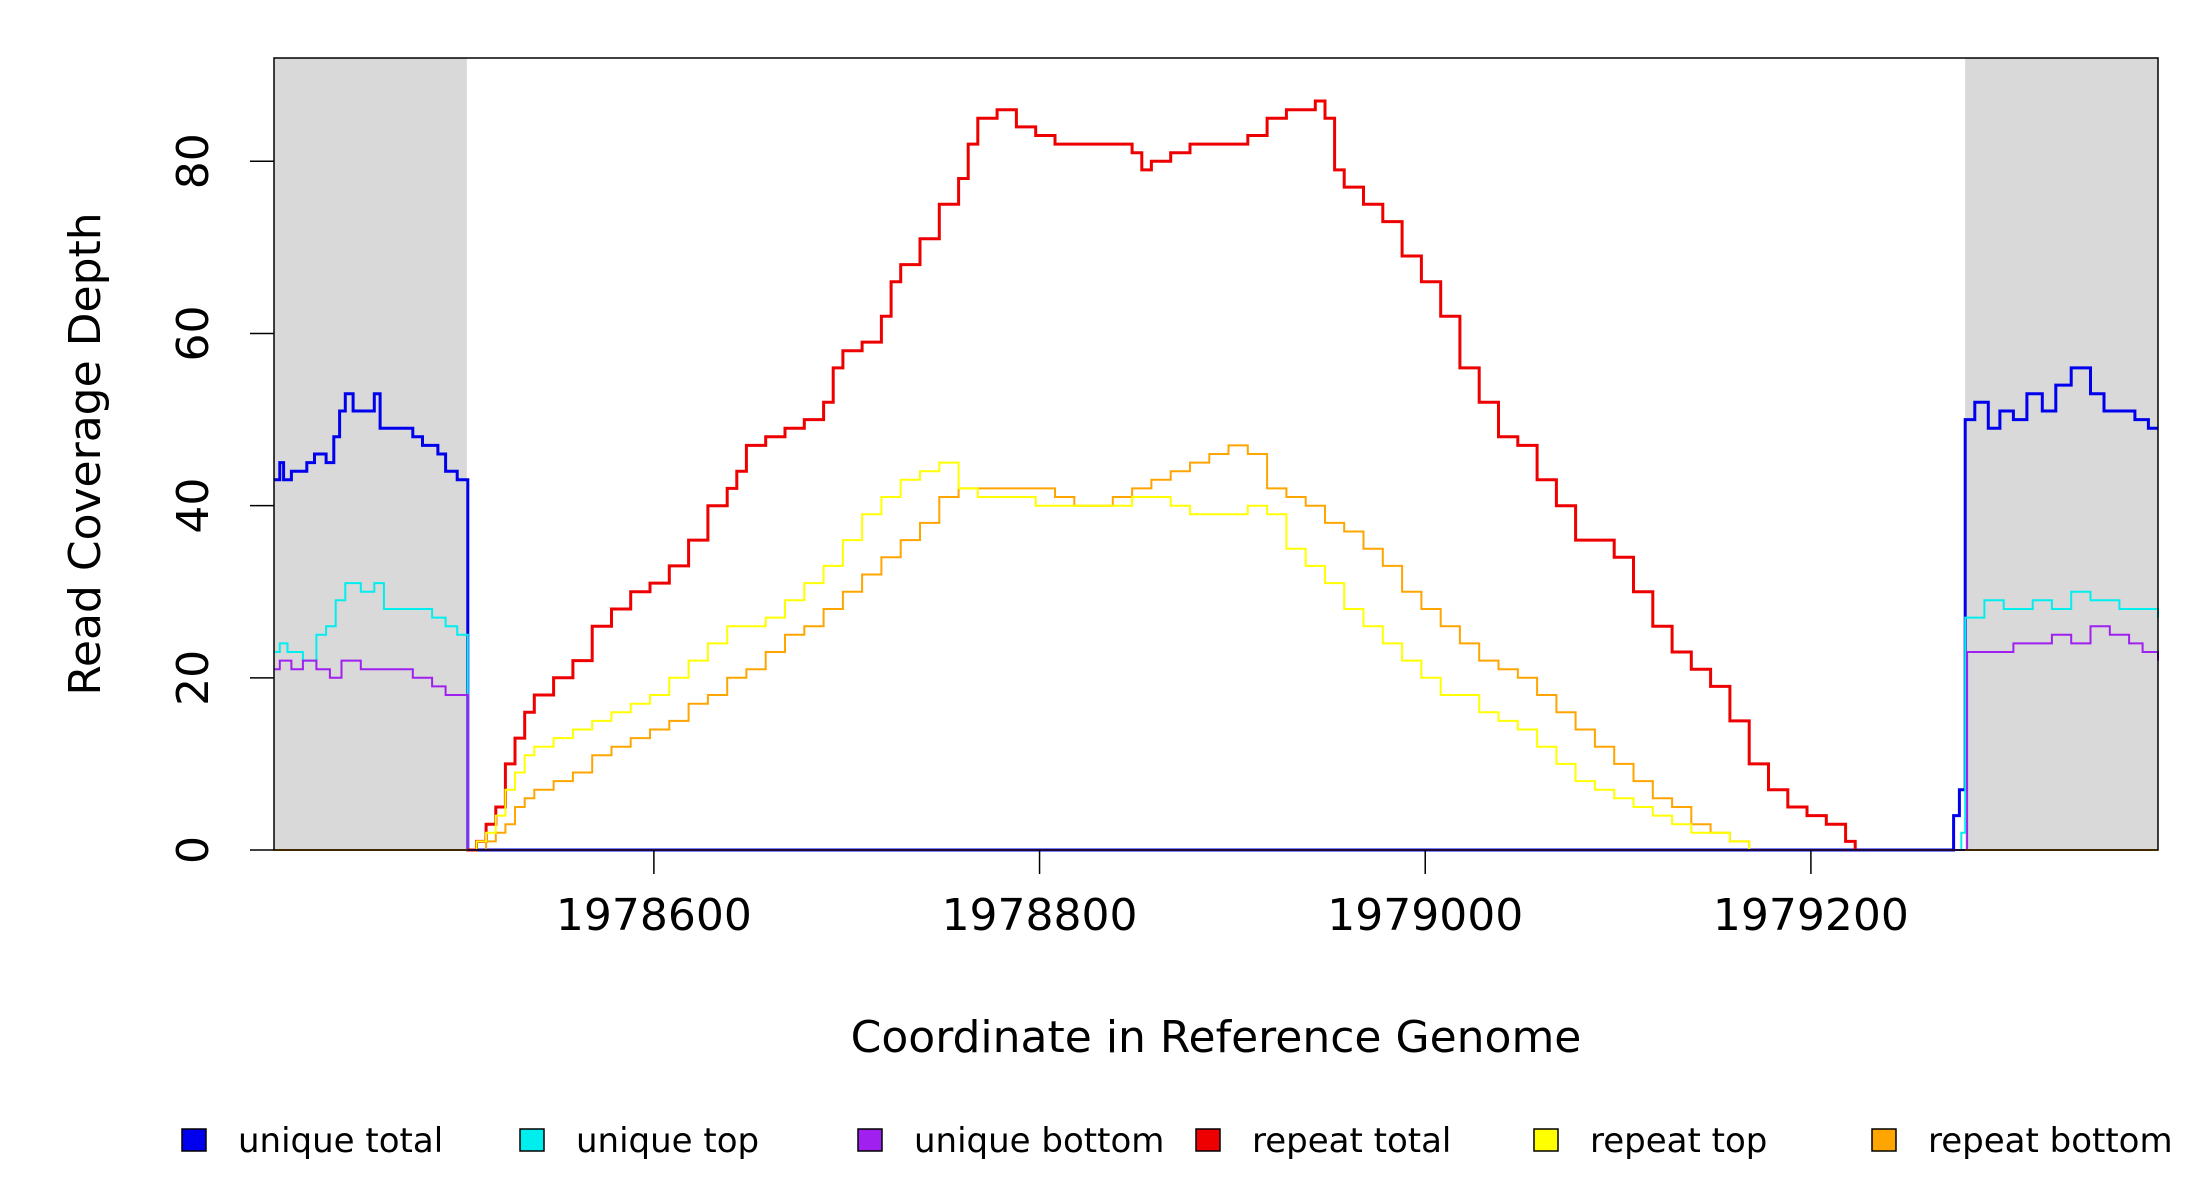  Describe the element at coordinates (532, 1140) in the screenshot. I see `legend-swatch-unique-top` at that location.